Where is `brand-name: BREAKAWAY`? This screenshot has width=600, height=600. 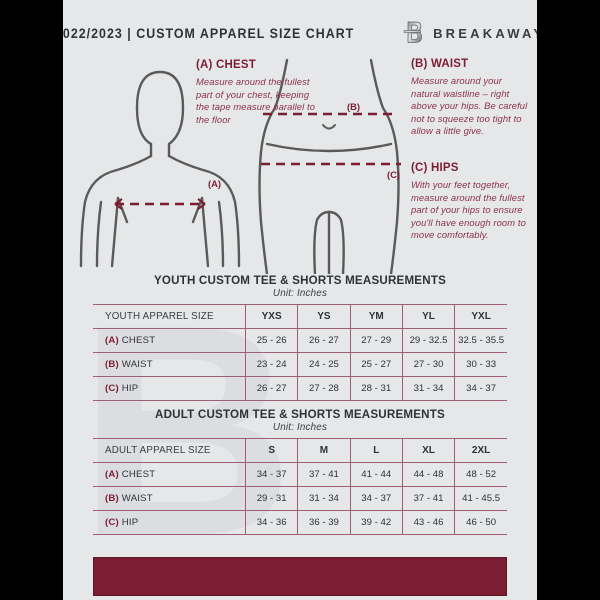
brand-name: BREAKAWAY is located at coordinates (485, 33).